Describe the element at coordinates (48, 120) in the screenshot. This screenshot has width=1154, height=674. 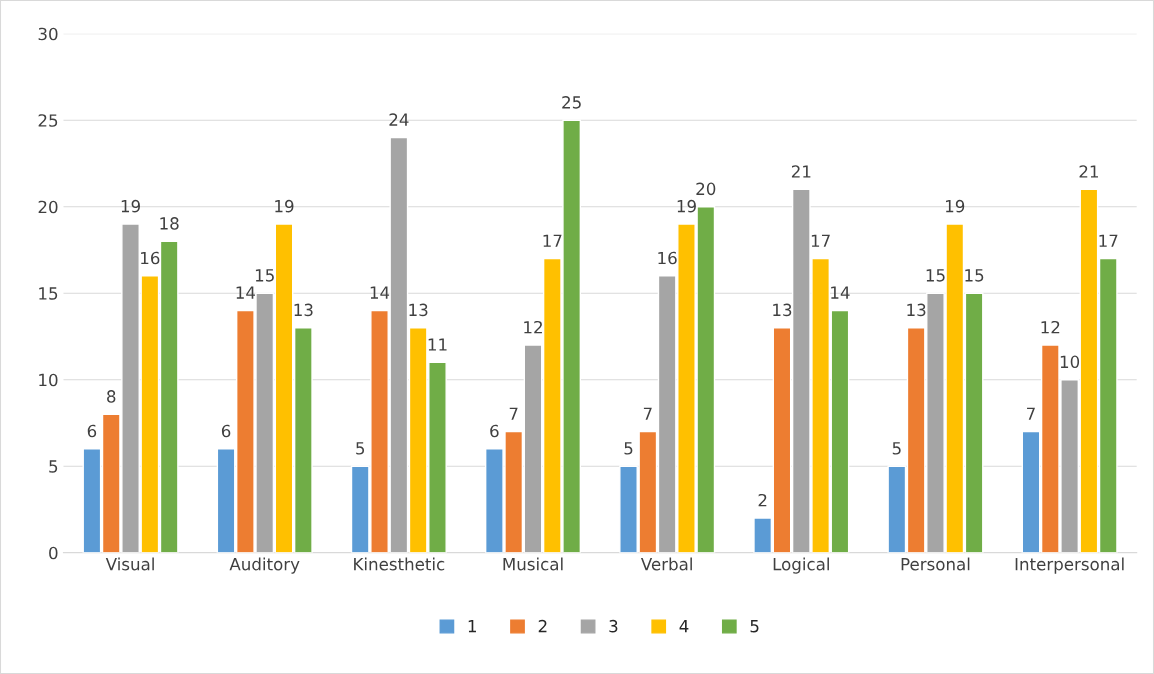
I see `y-tick-label: 25` at that location.